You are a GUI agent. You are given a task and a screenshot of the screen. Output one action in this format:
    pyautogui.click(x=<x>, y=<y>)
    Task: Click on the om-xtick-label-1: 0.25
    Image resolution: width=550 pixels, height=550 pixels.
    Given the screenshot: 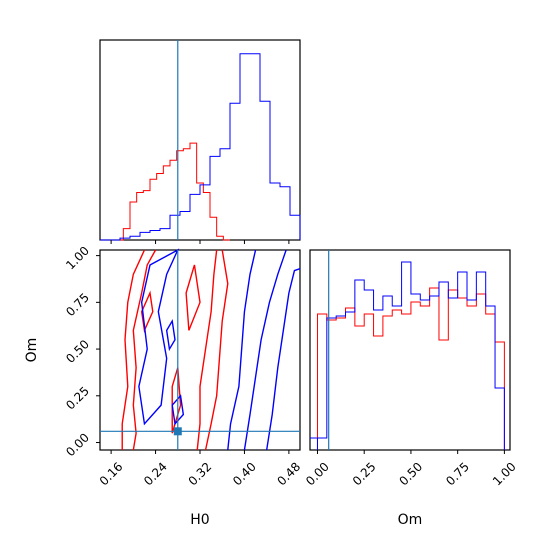 What is the action you would take?
    pyautogui.click(x=364, y=474)
    